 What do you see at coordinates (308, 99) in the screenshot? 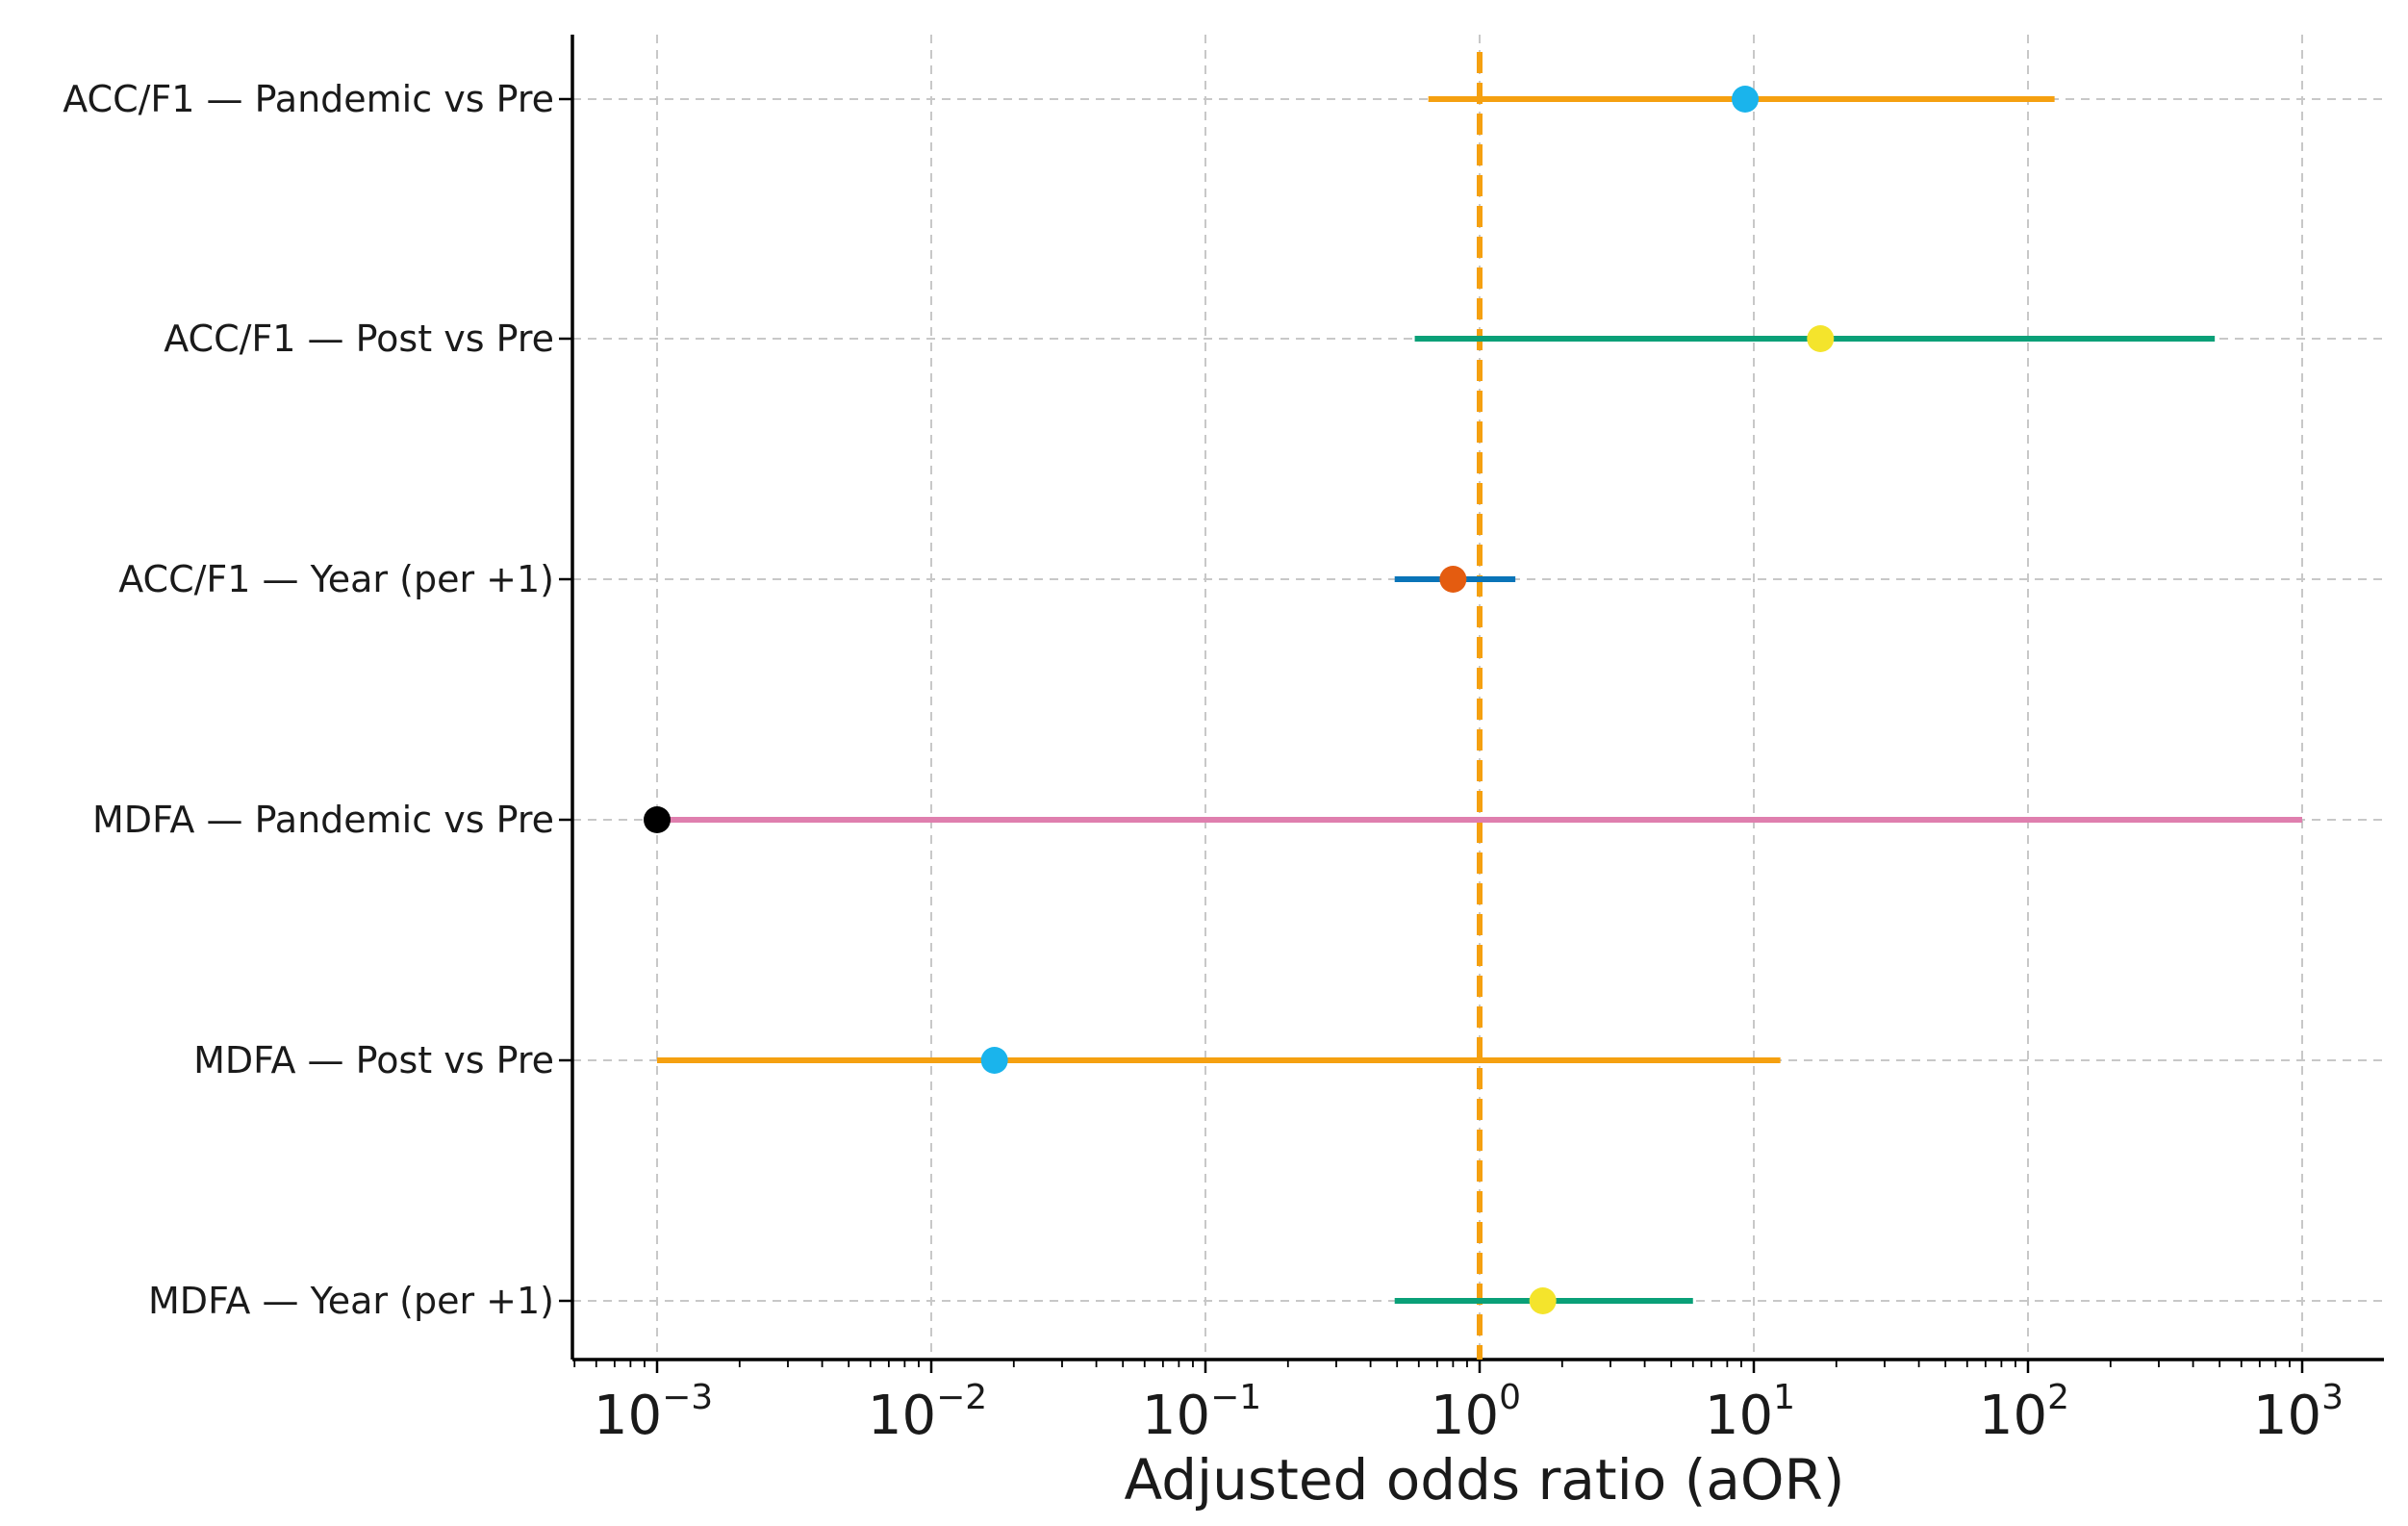
I see `row-label: ACC/F1 — Pandemic vs Pre` at bounding box center [308, 99].